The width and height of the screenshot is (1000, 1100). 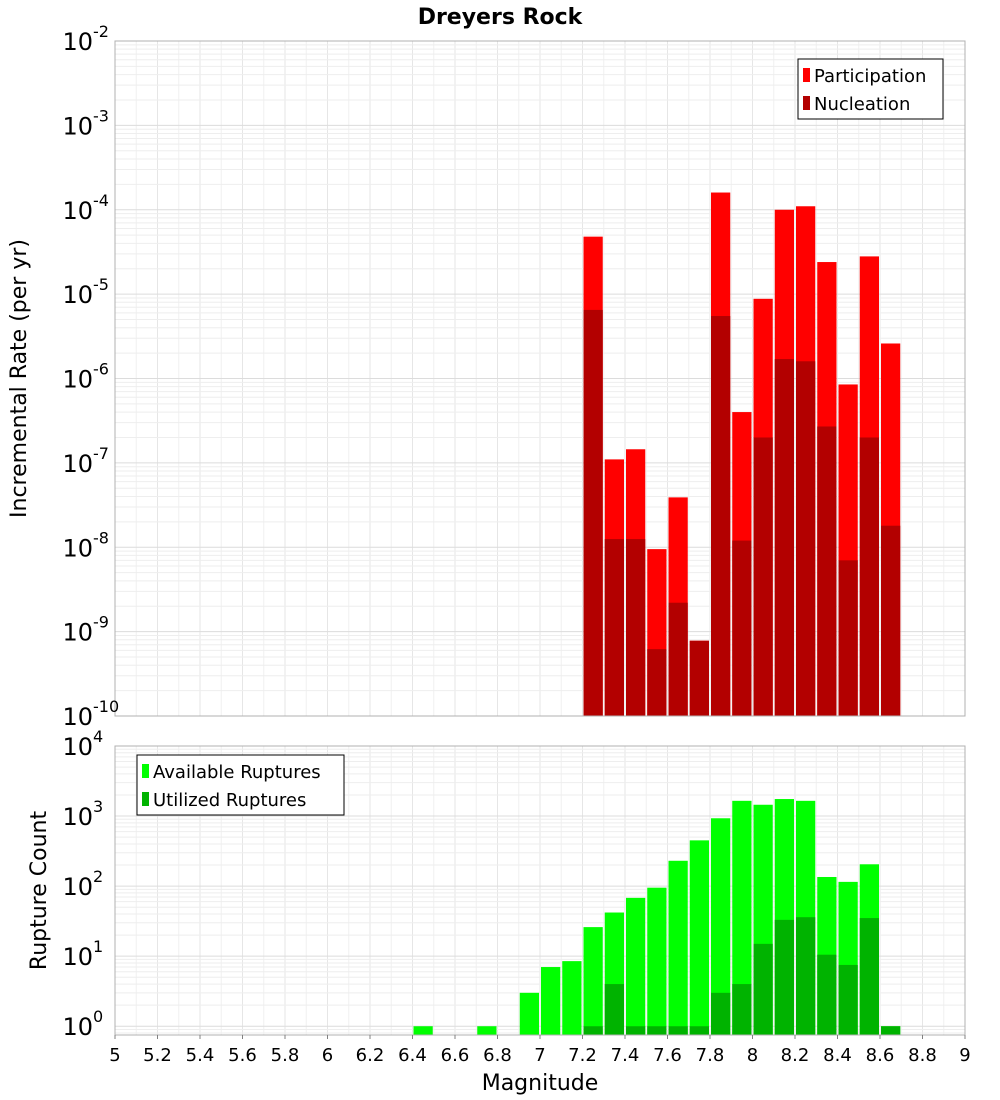 What do you see at coordinates (327, 1055) in the screenshot?
I see `x-tick-label: 6` at bounding box center [327, 1055].